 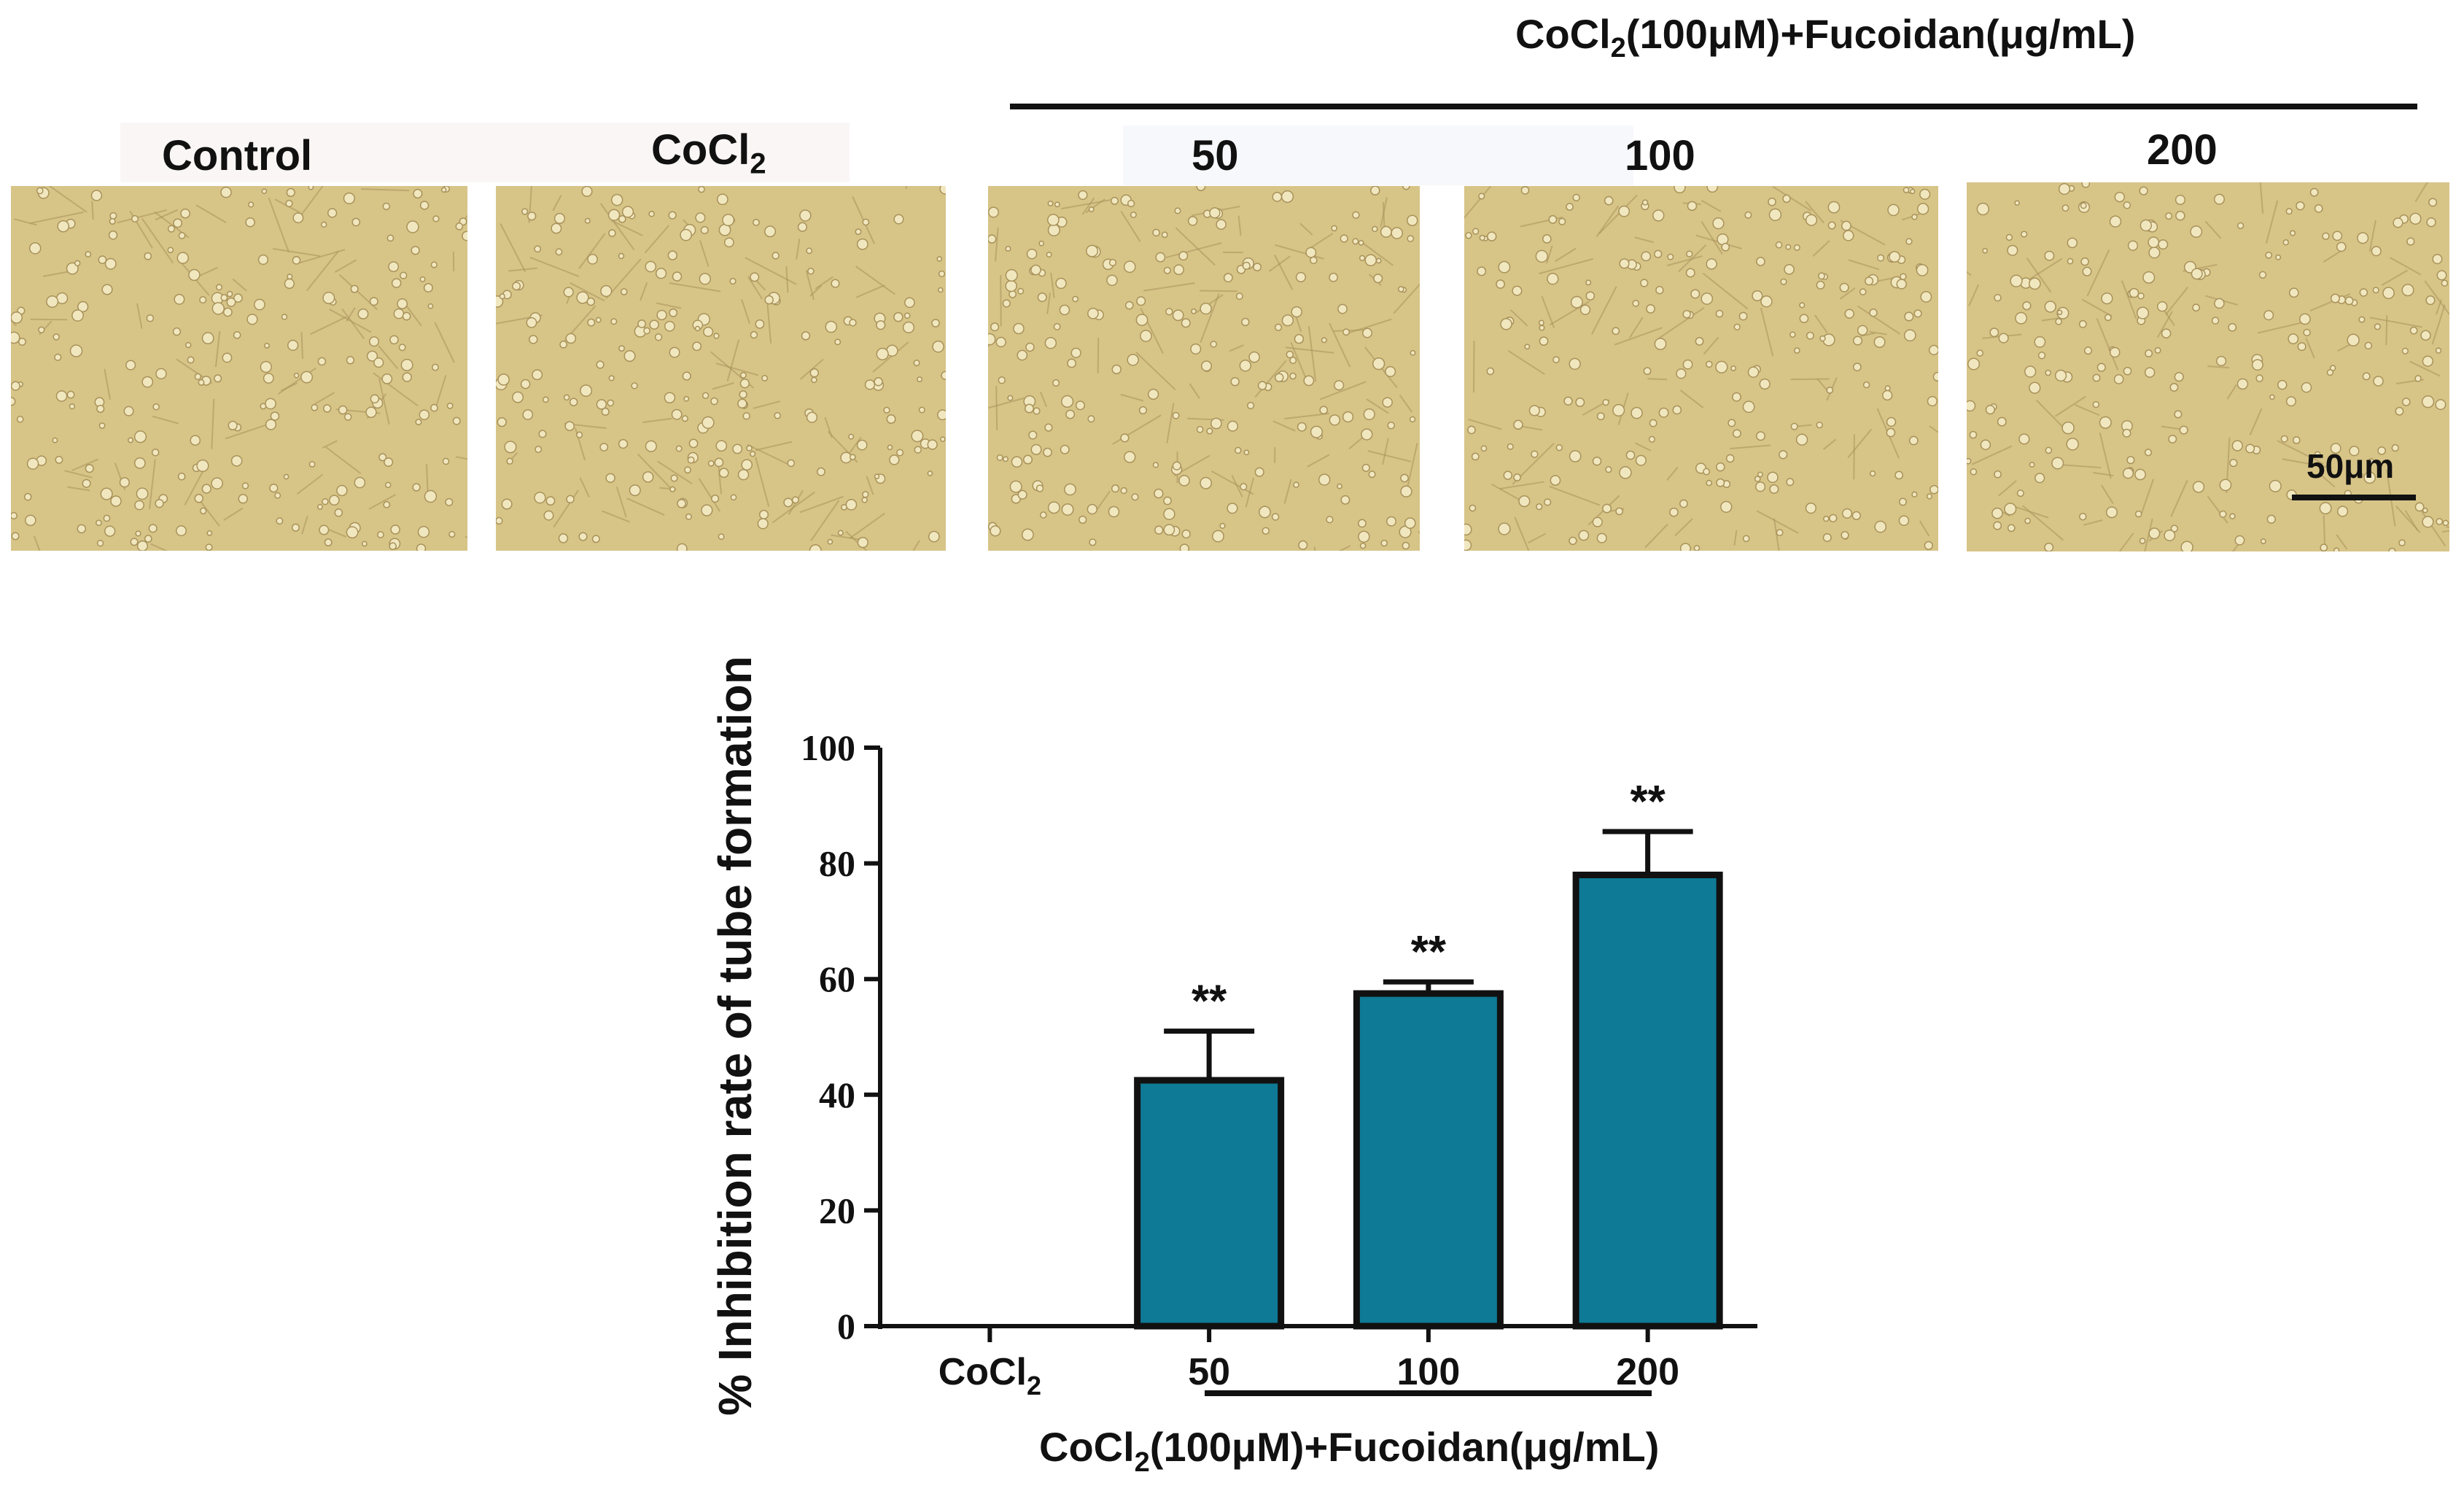 I want to click on x-tick-label: CoCl2, so click(x=989, y=1376).